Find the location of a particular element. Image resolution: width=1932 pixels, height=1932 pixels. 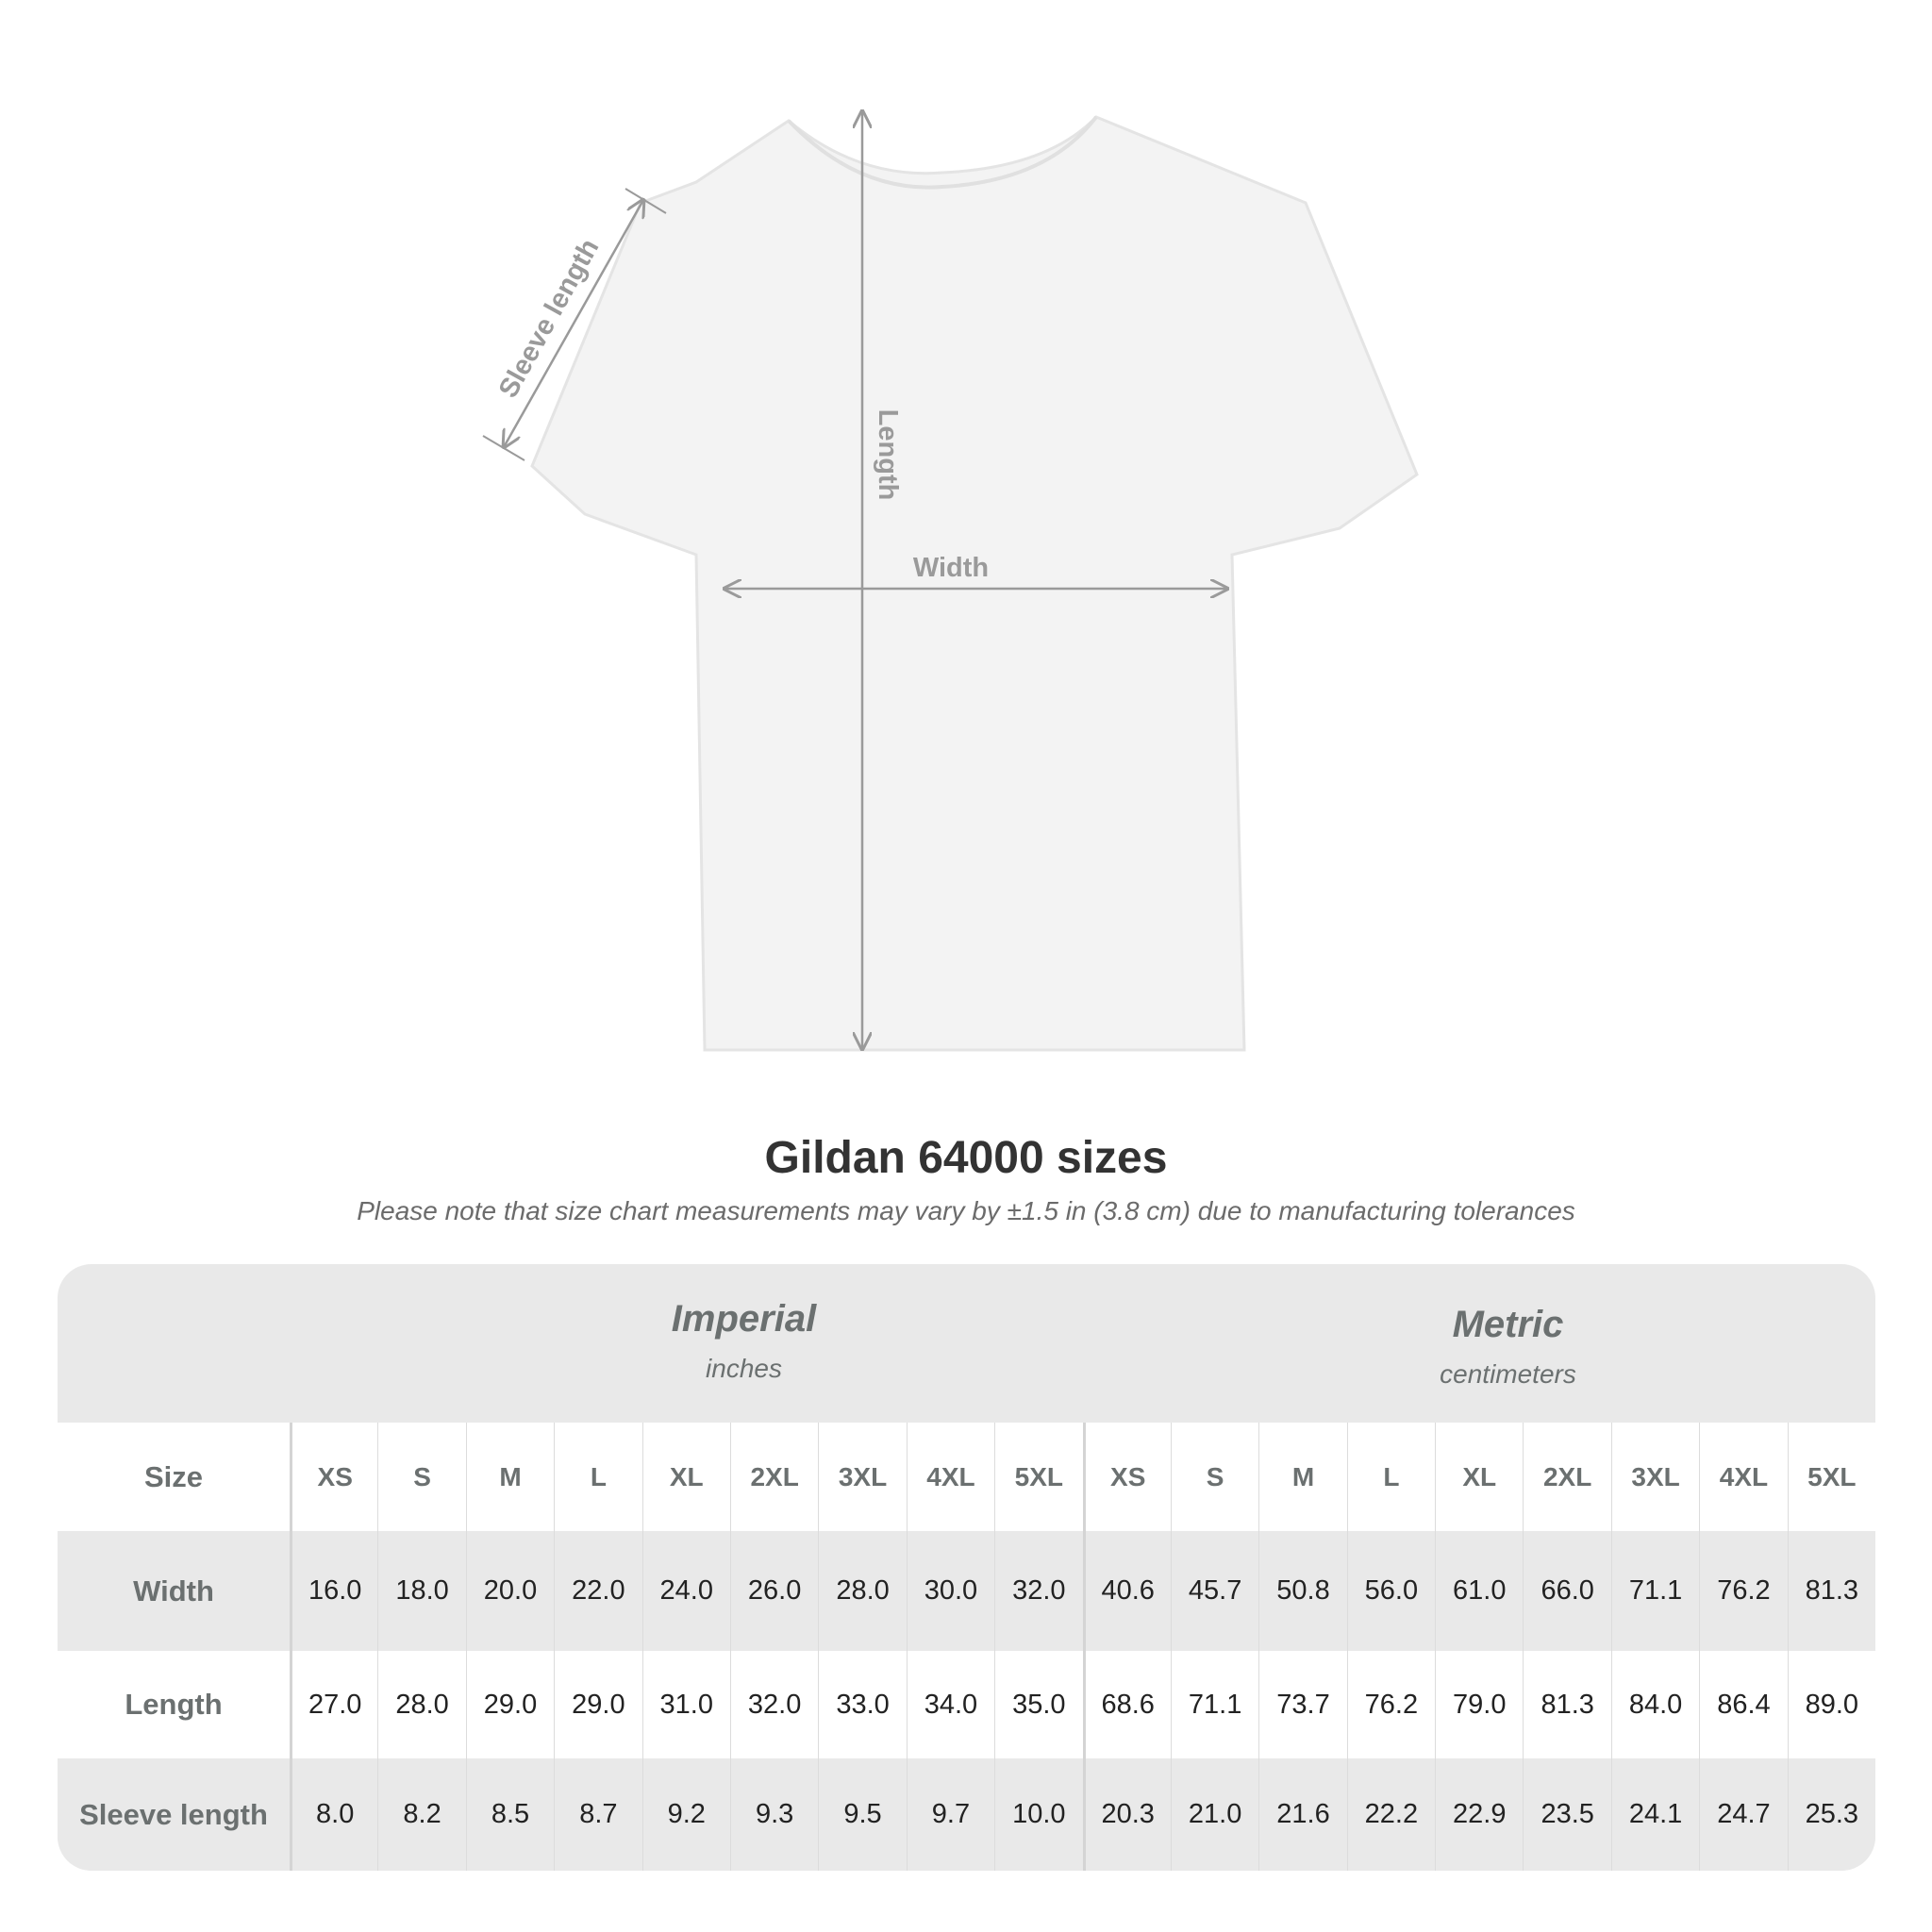

row-label: Length is located at coordinates (174, 1704).